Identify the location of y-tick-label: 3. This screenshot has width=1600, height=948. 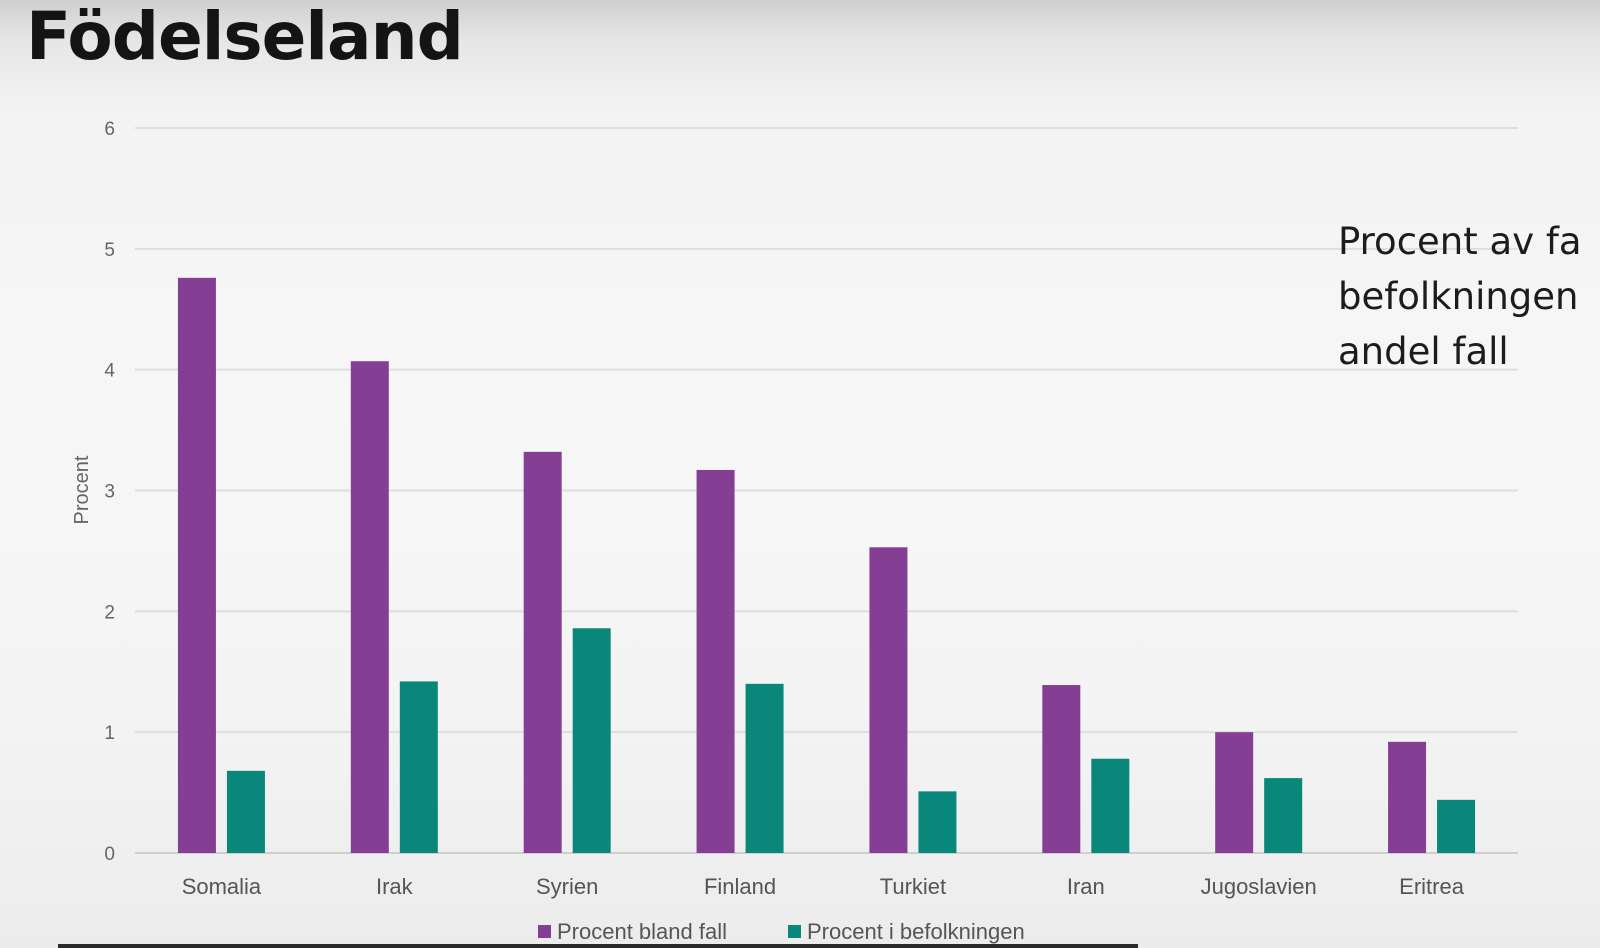
(109, 492).